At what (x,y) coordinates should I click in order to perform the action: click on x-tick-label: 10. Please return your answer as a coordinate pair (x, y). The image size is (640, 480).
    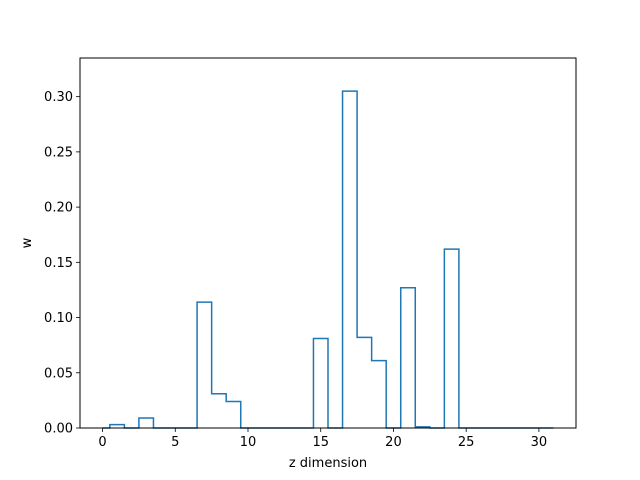
    Looking at the image, I should click on (248, 442).